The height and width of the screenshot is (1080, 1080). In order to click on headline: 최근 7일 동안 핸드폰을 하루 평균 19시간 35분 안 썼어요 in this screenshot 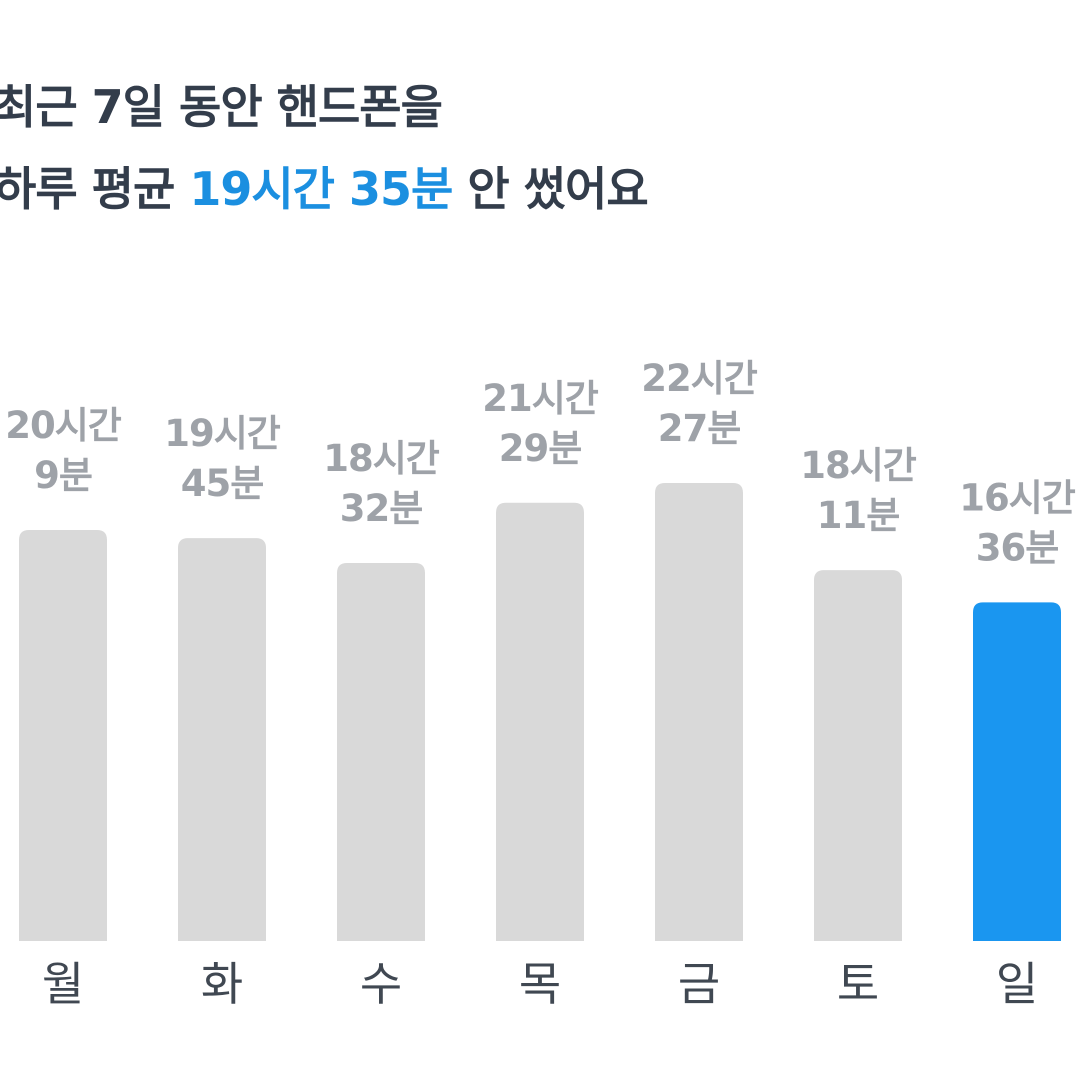, I will do `click(324, 148)`.